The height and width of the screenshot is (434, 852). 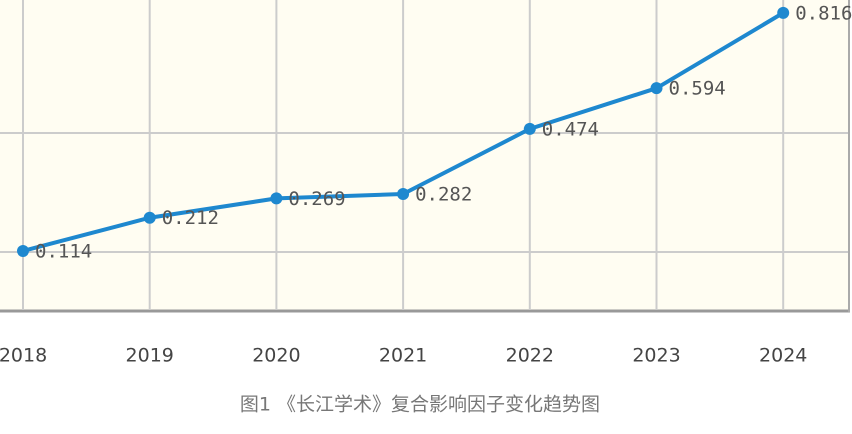 I want to click on x-tick-label: 2023, so click(x=656, y=356).